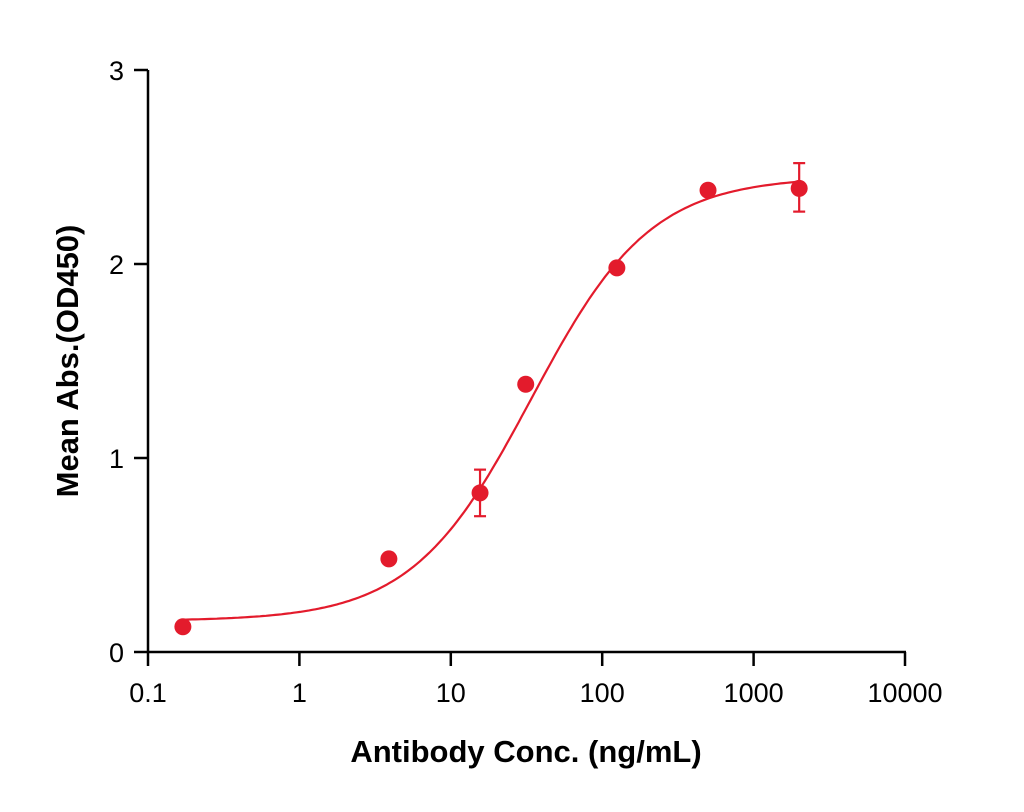  Describe the element at coordinates (451, 693) in the screenshot. I see `x-tick-label: 10` at that location.